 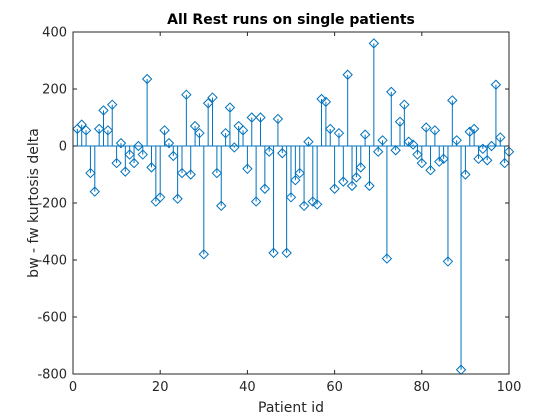 I want to click on x-tick-label: 100, so click(x=509, y=387).